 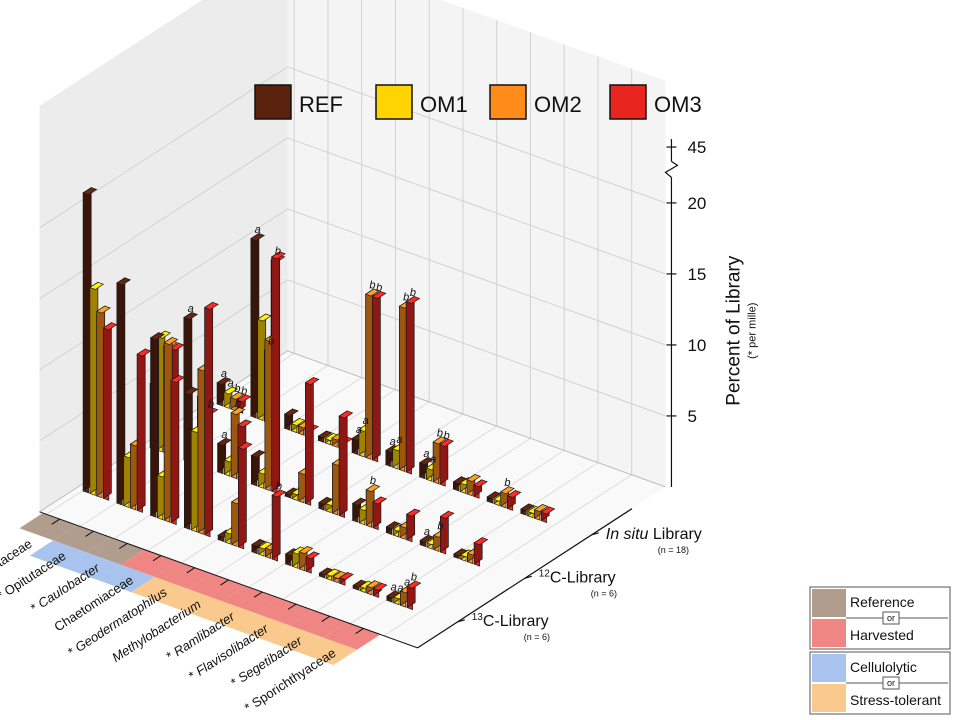 I want to click on library-label: In situ Library, so click(x=654, y=534).